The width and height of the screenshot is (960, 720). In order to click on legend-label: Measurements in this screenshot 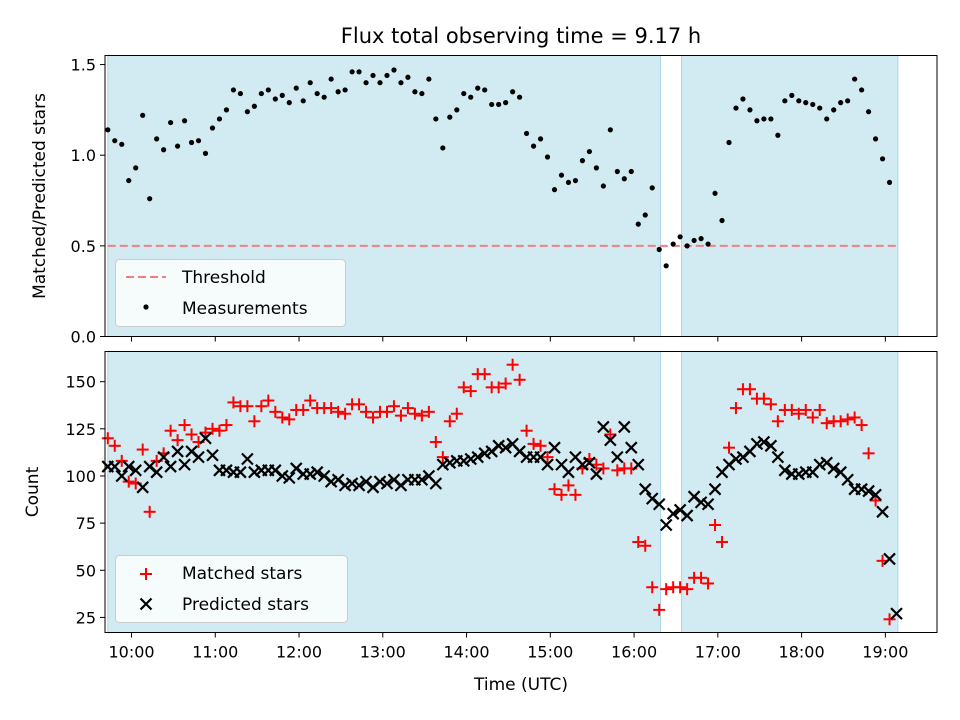, I will do `click(245, 309)`.